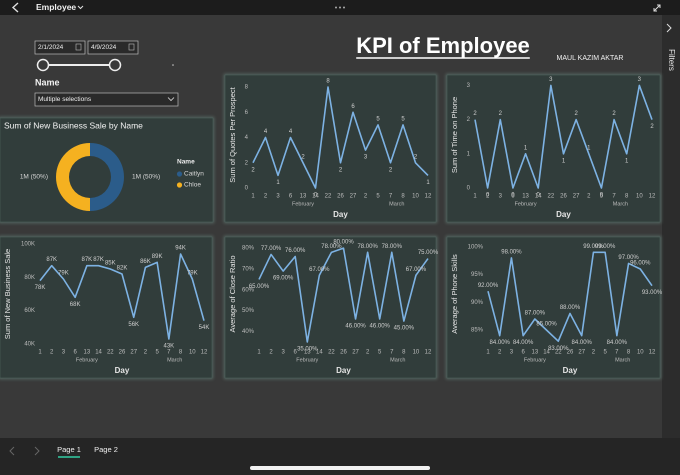  What do you see at coordinates (570, 353) in the screenshot?
I see `x-tick-label: 26` at bounding box center [570, 353].